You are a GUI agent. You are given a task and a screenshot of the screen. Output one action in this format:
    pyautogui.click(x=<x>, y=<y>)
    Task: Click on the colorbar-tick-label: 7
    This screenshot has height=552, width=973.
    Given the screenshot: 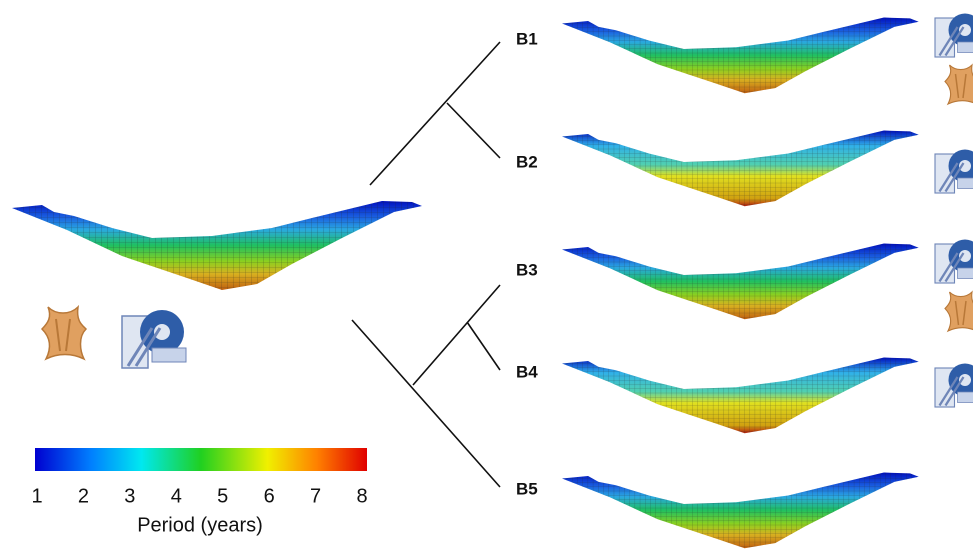 What is the action you would take?
    pyautogui.click(x=315, y=496)
    